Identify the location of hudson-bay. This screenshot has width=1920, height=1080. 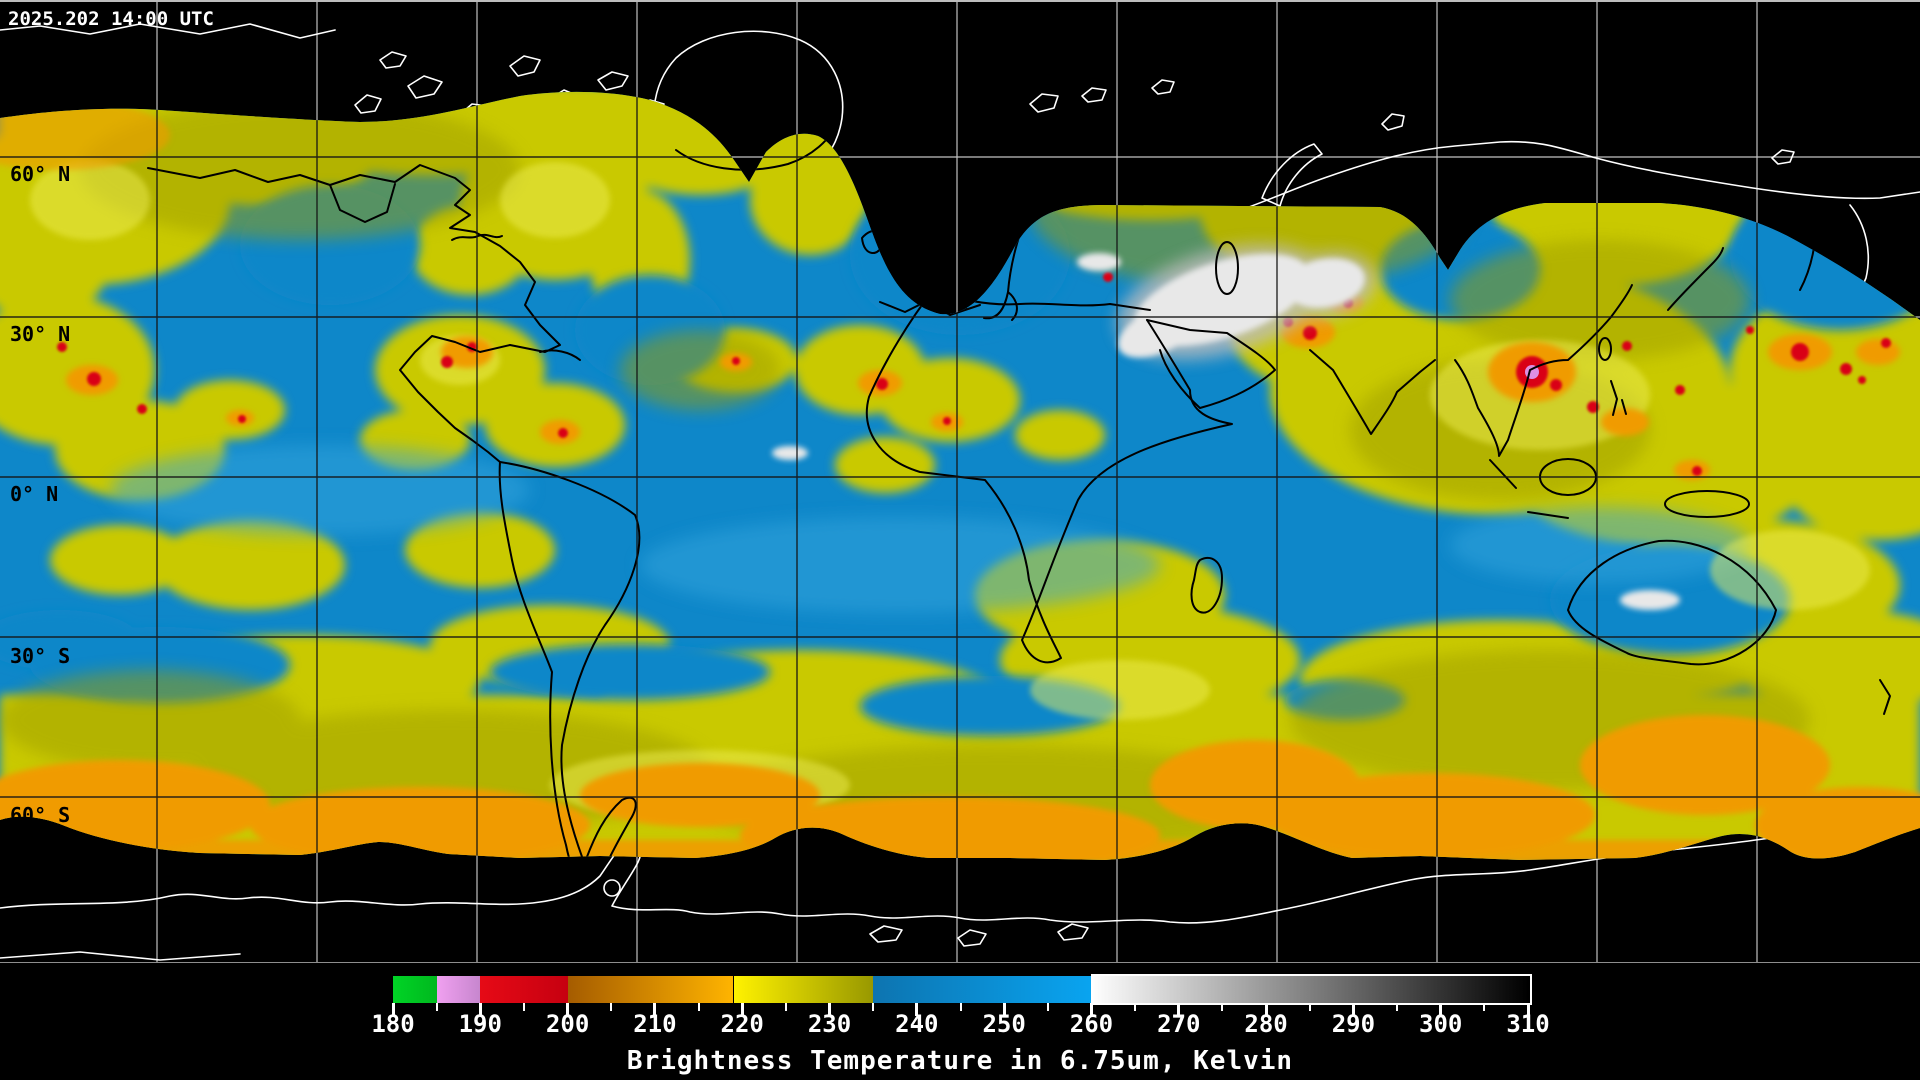
(362, 203).